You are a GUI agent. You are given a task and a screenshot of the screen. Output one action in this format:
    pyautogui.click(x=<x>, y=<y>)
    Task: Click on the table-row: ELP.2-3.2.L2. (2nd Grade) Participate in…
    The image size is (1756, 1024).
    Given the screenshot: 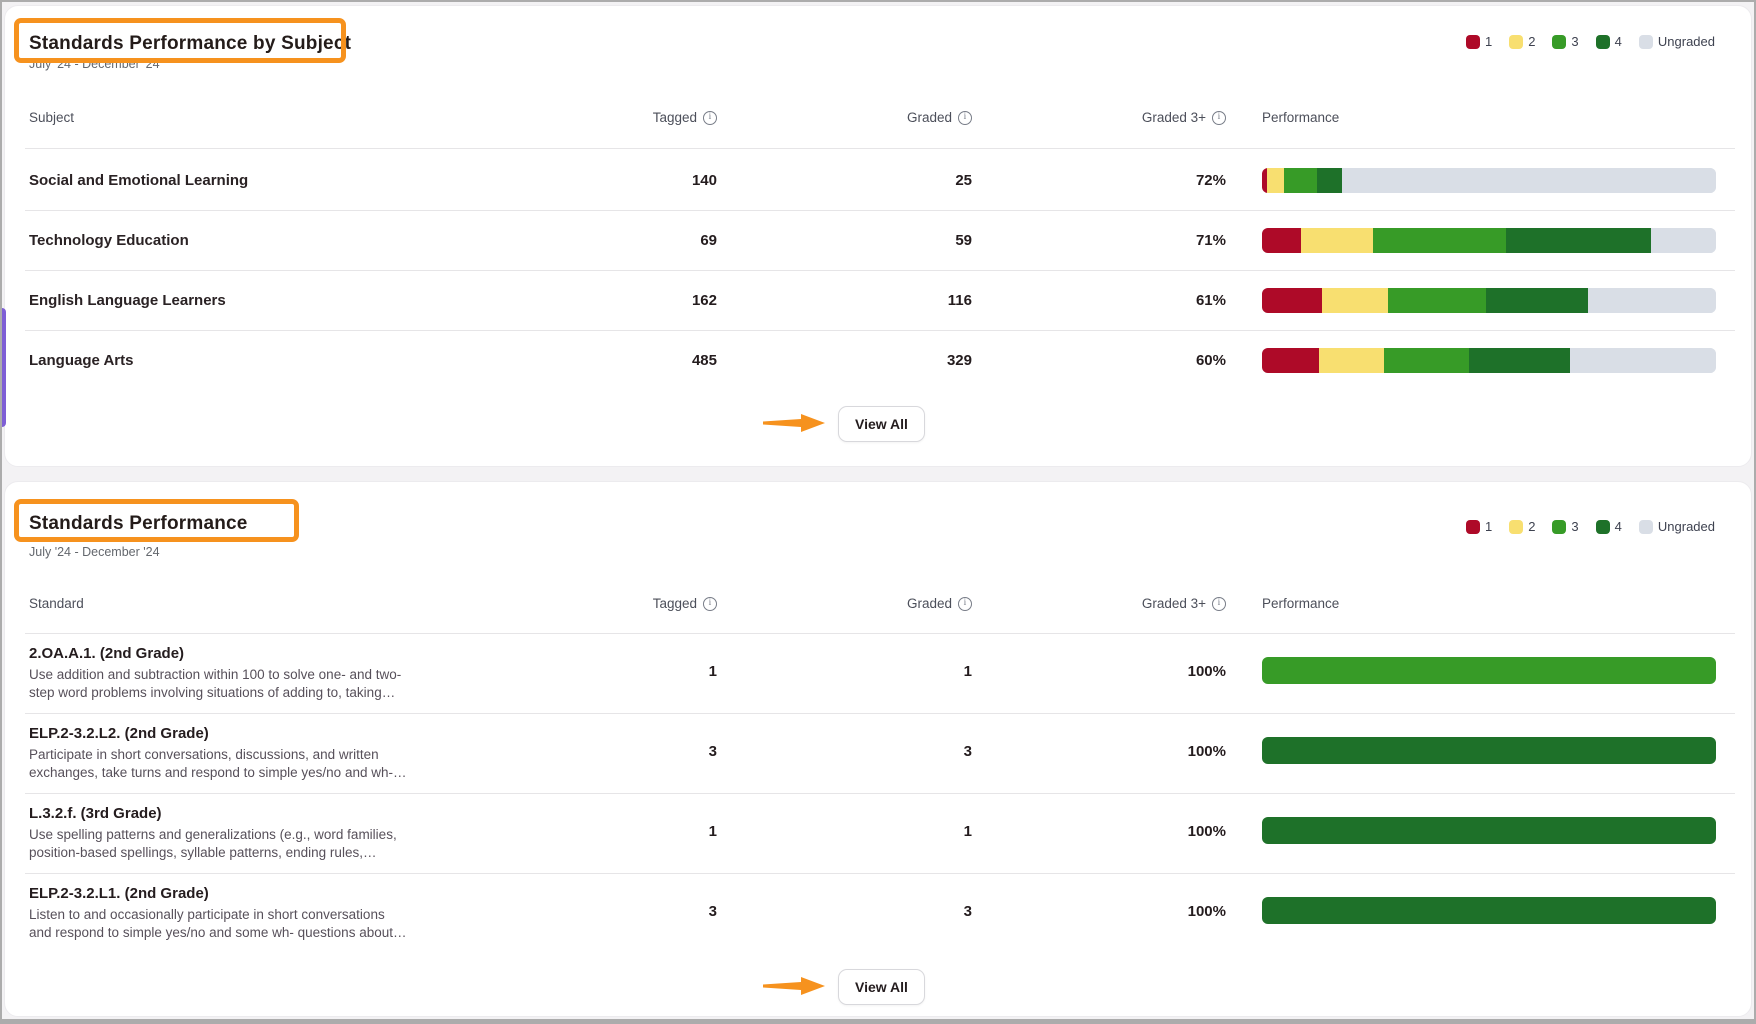 What is the action you would take?
    pyautogui.click(x=878, y=753)
    